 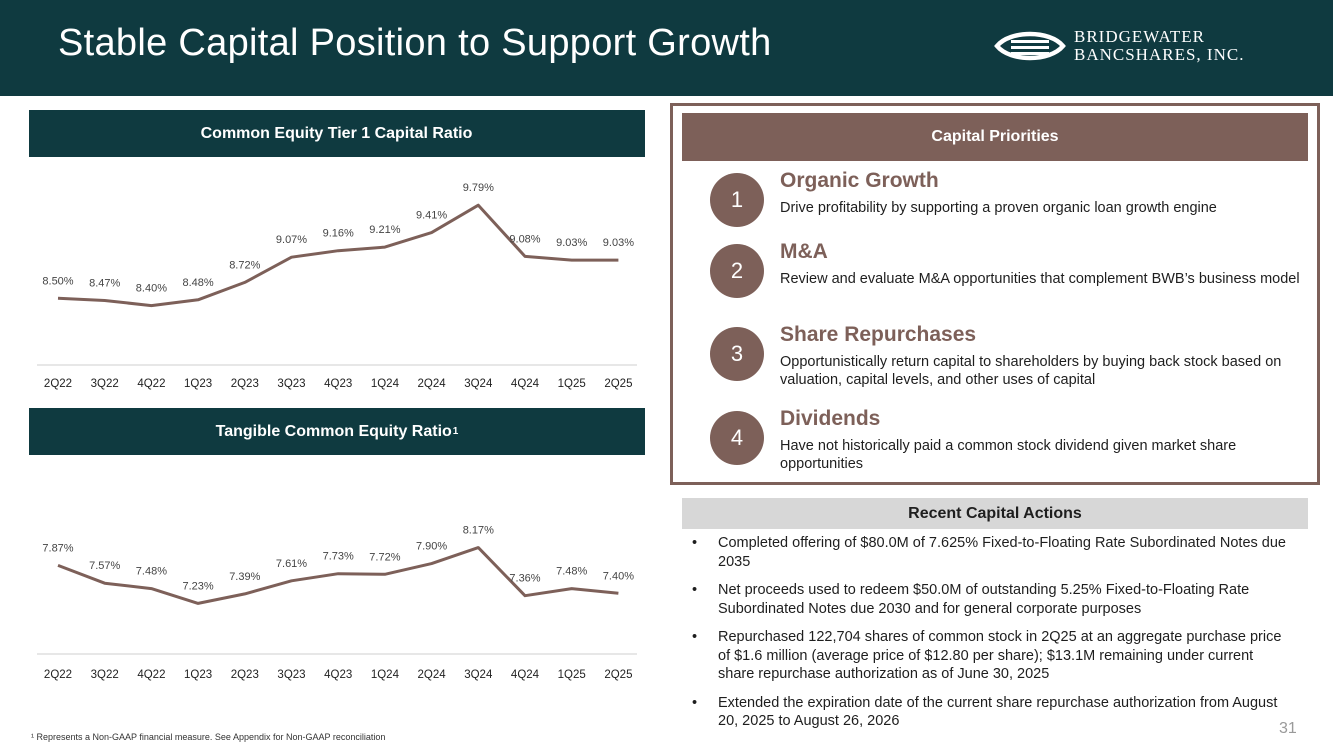 I want to click on priority-title: Dividends, so click(x=830, y=418).